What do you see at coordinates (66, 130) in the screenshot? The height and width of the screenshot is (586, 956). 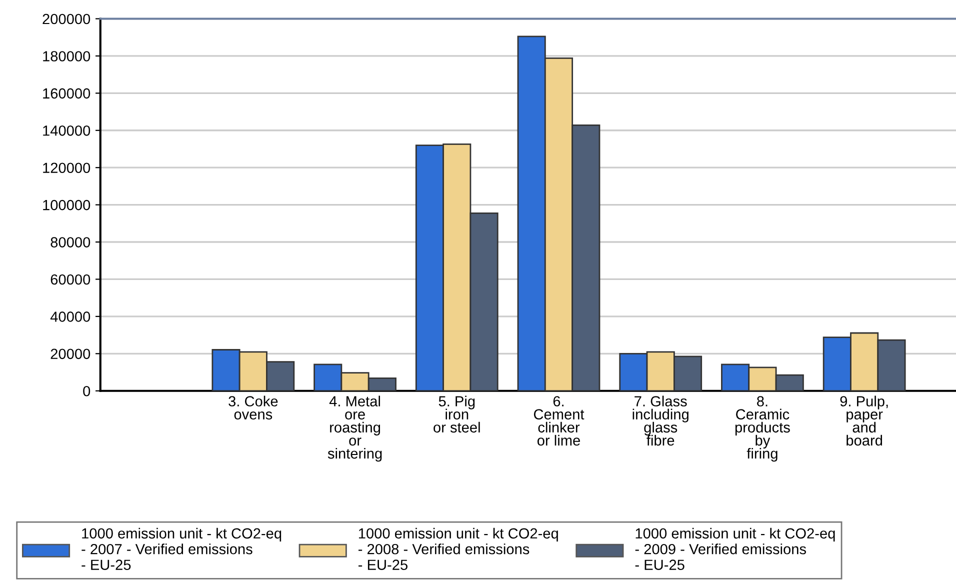 I see `y-tick-label: 140000` at bounding box center [66, 130].